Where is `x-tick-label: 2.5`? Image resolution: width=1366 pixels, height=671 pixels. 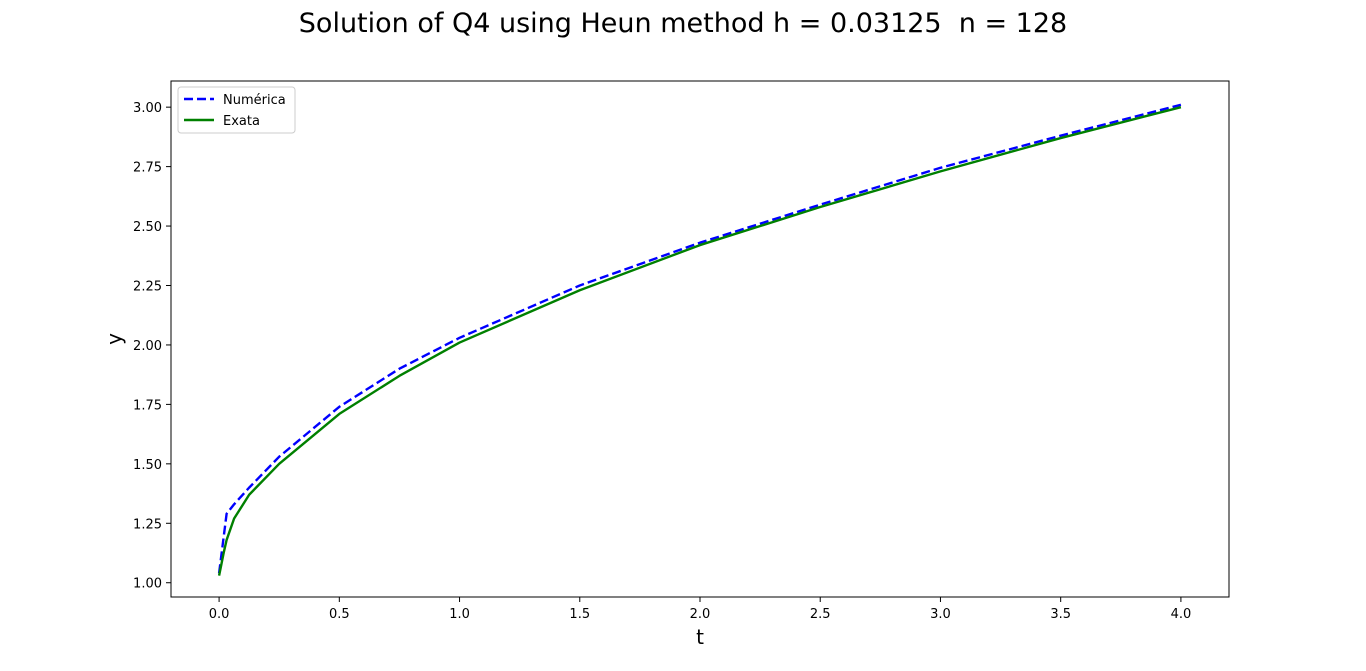 x-tick-label: 2.5 is located at coordinates (820, 614).